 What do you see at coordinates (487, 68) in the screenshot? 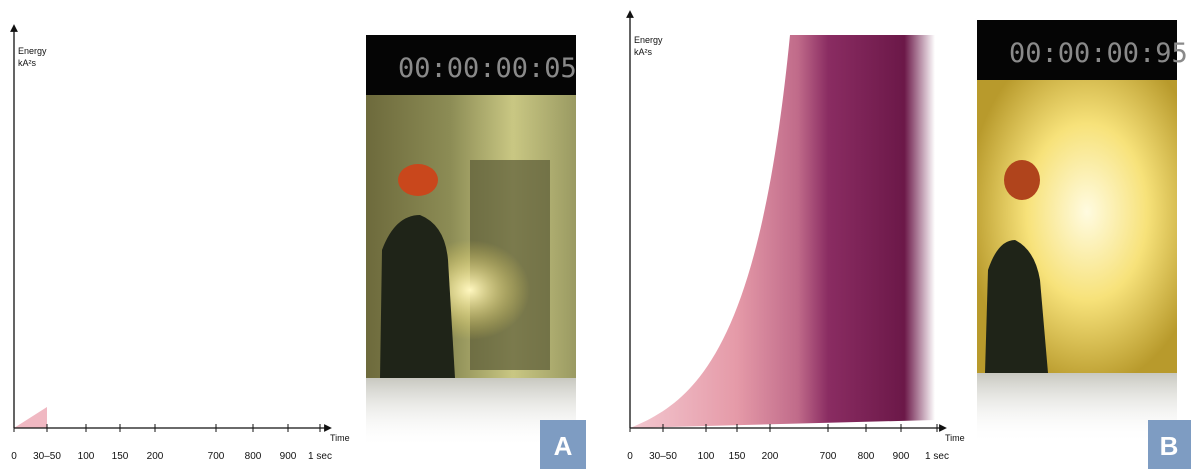
I see `timestamp: 00:00:00:05` at bounding box center [487, 68].